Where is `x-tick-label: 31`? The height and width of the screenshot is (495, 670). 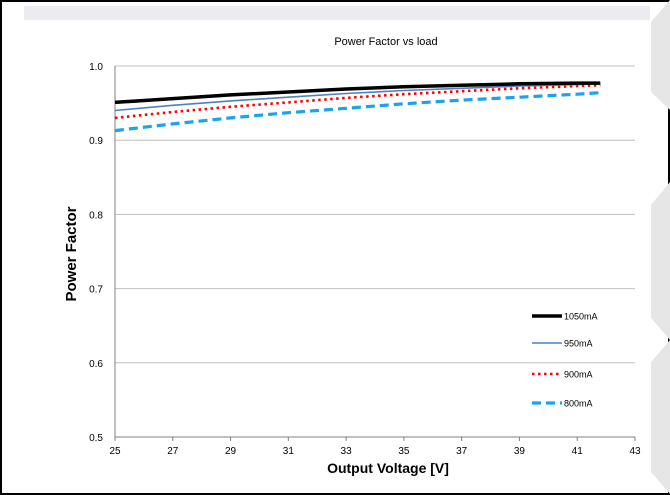 x-tick-label: 31 is located at coordinates (289, 451).